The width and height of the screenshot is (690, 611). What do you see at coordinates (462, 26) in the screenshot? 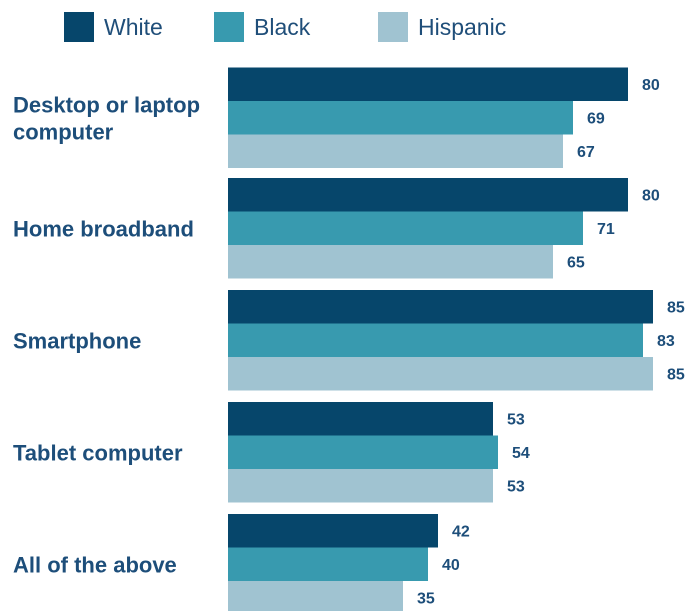
I see `legend-label-hispanic: Hispanic` at bounding box center [462, 26].